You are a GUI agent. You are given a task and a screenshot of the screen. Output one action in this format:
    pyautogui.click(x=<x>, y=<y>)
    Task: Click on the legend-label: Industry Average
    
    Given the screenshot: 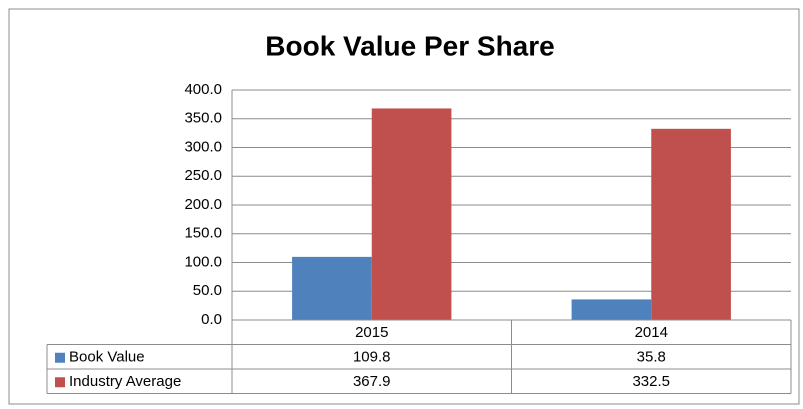 What is the action you would take?
    pyautogui.click(x=125, y=381)
    